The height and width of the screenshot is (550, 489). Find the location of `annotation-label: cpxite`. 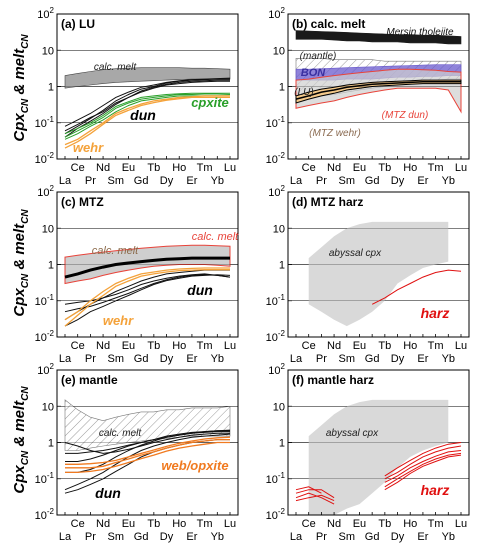

annotation-label: cpxite is located at coordinates (210, 102).